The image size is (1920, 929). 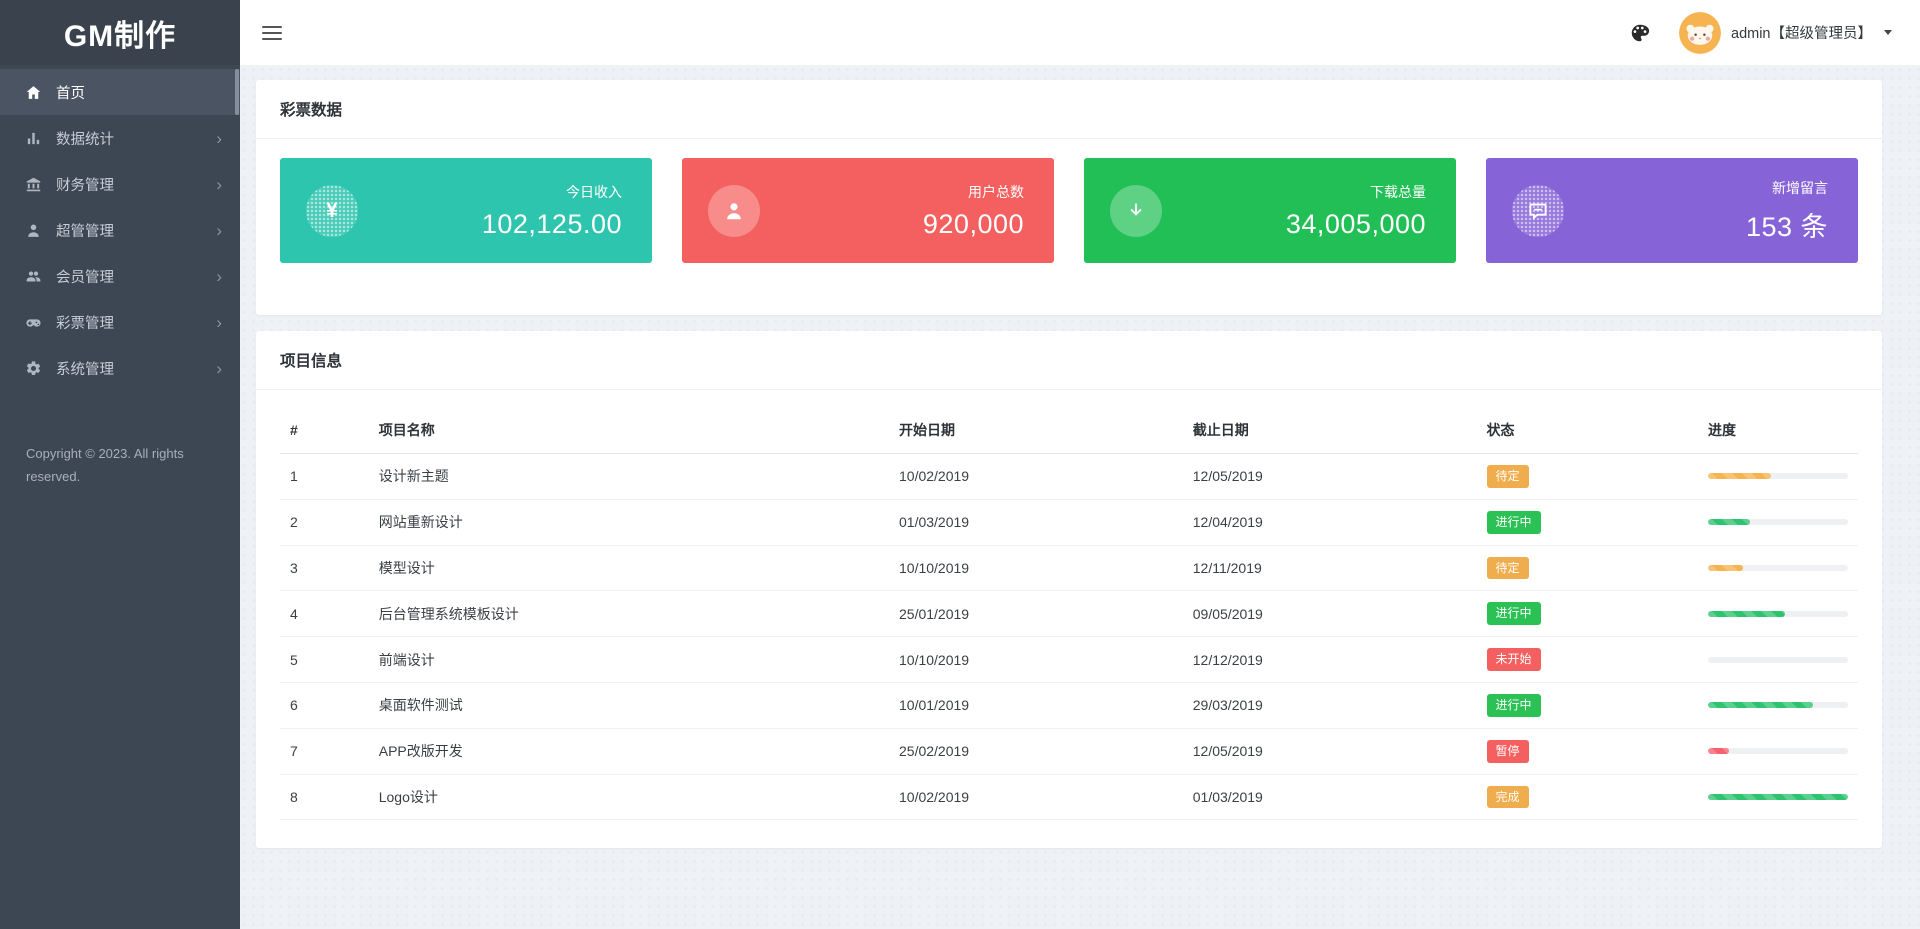 What do you see at coordinates (1329, 614) in the screenshot?
I see `end-date: 09/05/2019` at bounding box center [1329, 614].